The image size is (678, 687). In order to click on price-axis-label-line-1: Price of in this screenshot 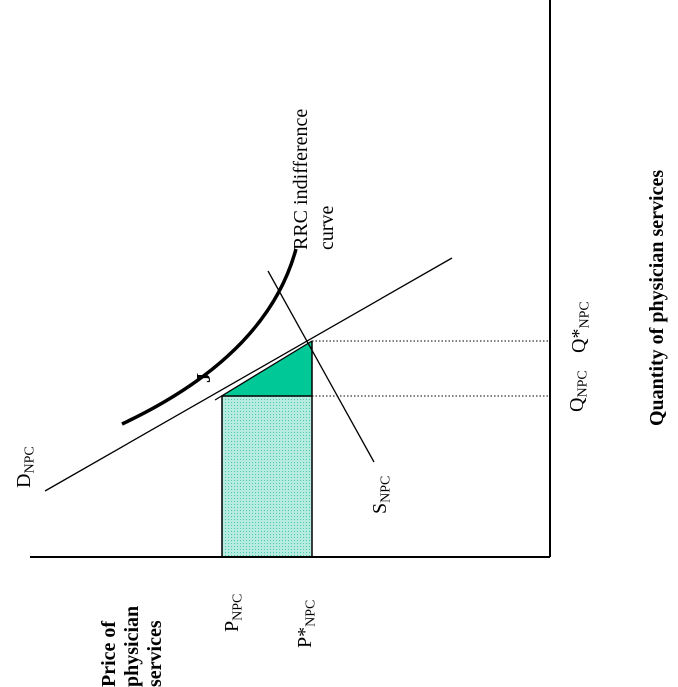, I will do `click(109, 653)`.